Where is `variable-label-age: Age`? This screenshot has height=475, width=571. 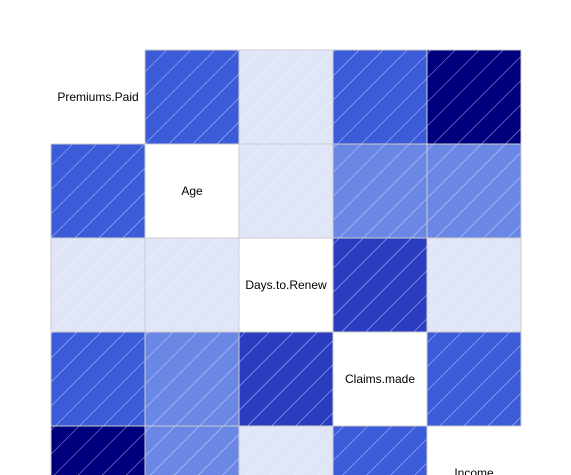 variable-label-age: Age is located at coordinates (192, 191).